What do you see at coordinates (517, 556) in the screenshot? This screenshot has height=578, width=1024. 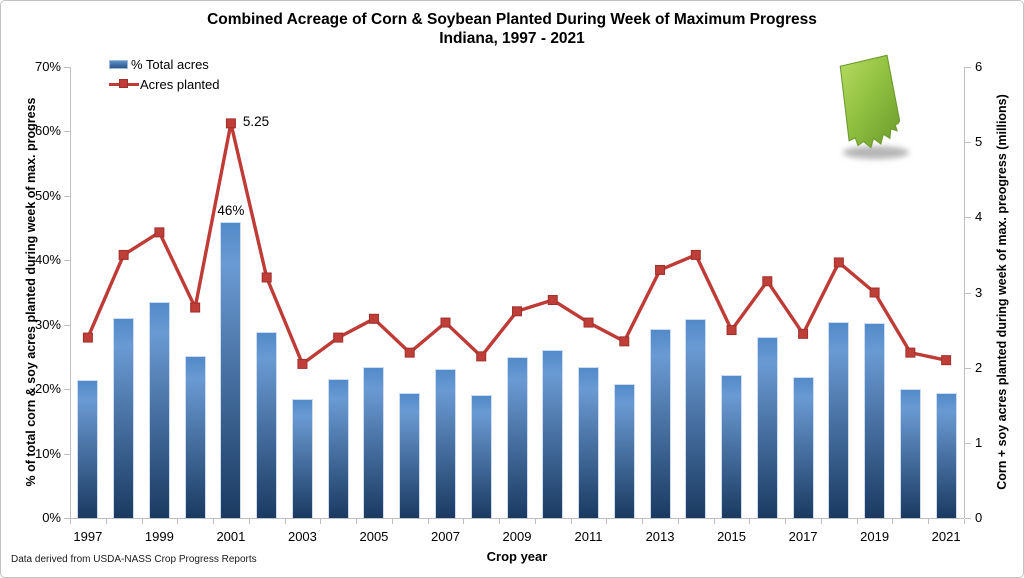 I see `x-axis-title: Crop year` at bounding box center [517, 556].